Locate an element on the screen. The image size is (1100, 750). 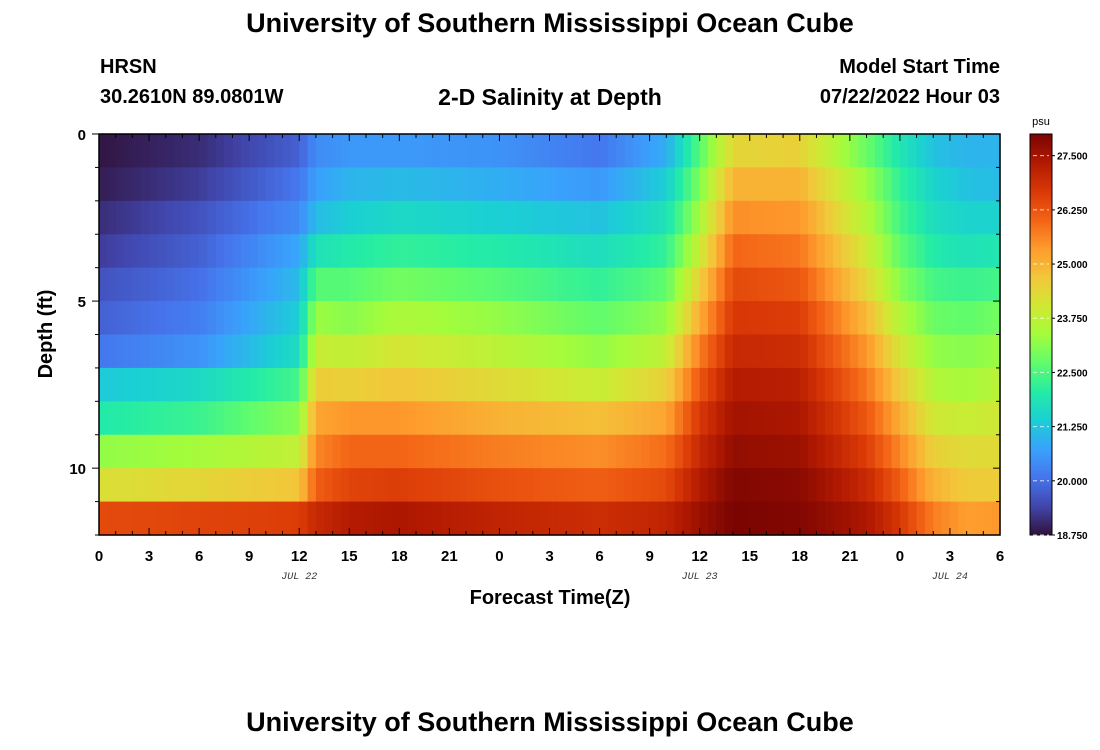
x-tick-label: 6 is located at coordinates (199, 556).